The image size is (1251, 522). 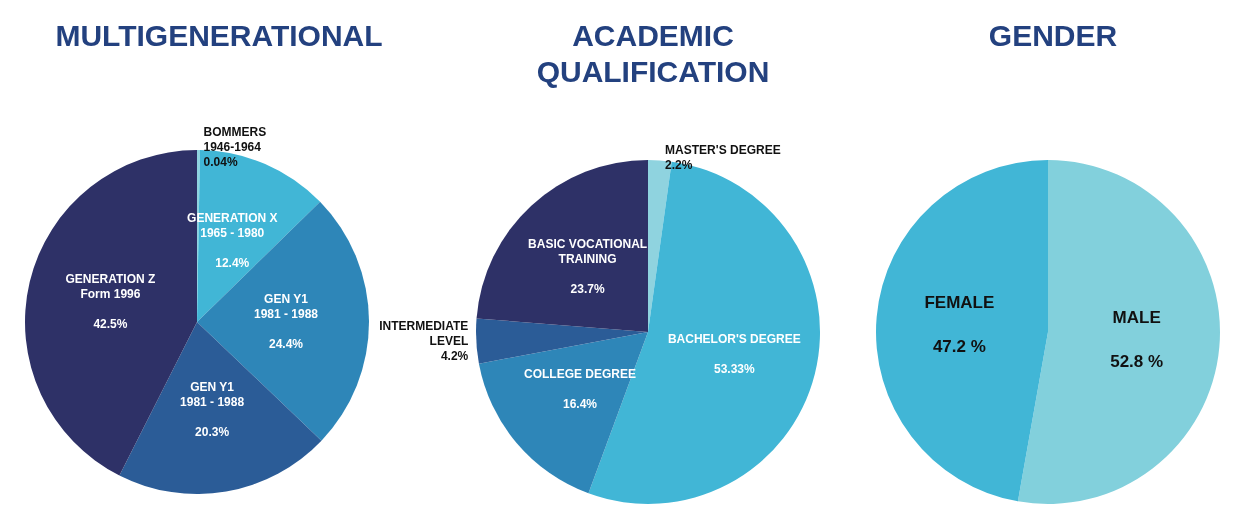 What do you see at coordinates (454, 356) in the screenshot?
I see `data-label: 4.2%` at bounding box center [454, 356].